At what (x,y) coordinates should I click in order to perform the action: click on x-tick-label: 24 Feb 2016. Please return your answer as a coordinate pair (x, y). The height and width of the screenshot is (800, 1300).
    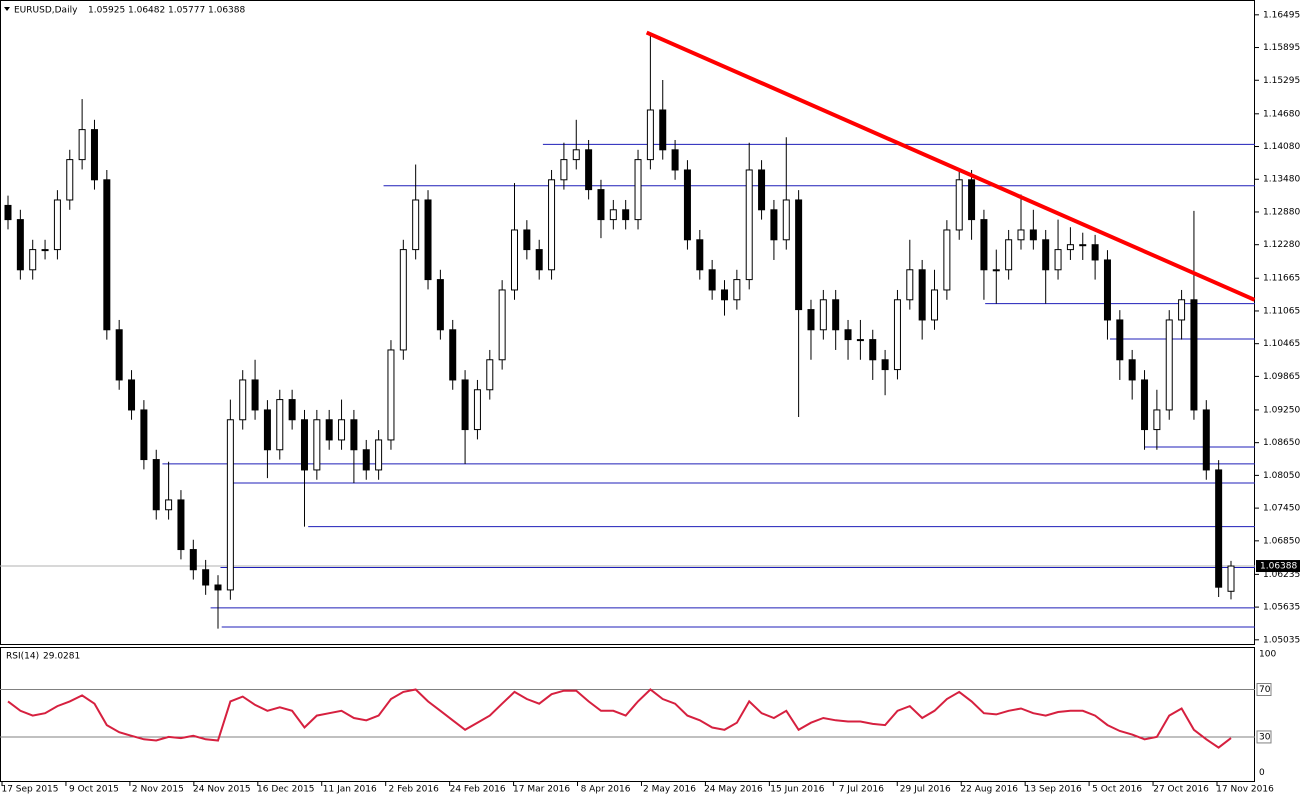
    Looking at the image, I should click on (478, 790).